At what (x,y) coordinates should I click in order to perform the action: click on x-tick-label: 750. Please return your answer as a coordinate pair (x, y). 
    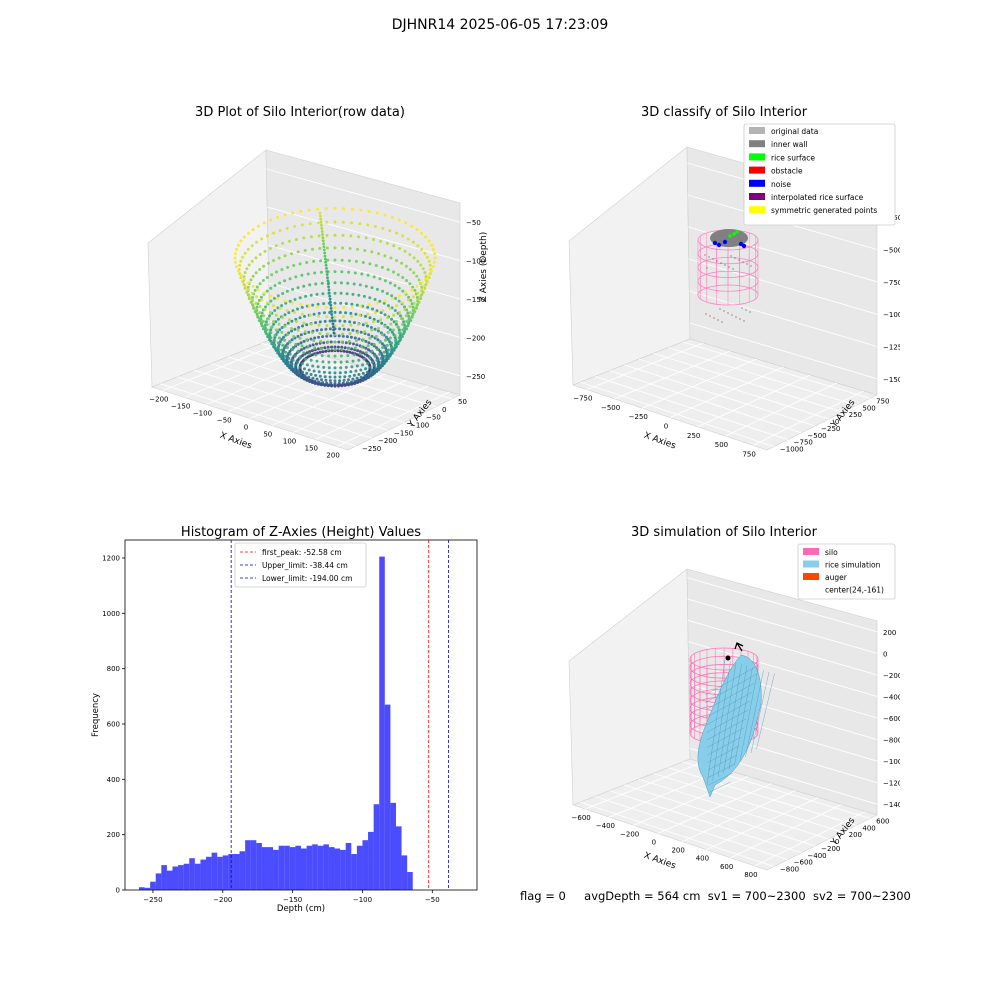
    Looking at the image, I should click on (748, 454).